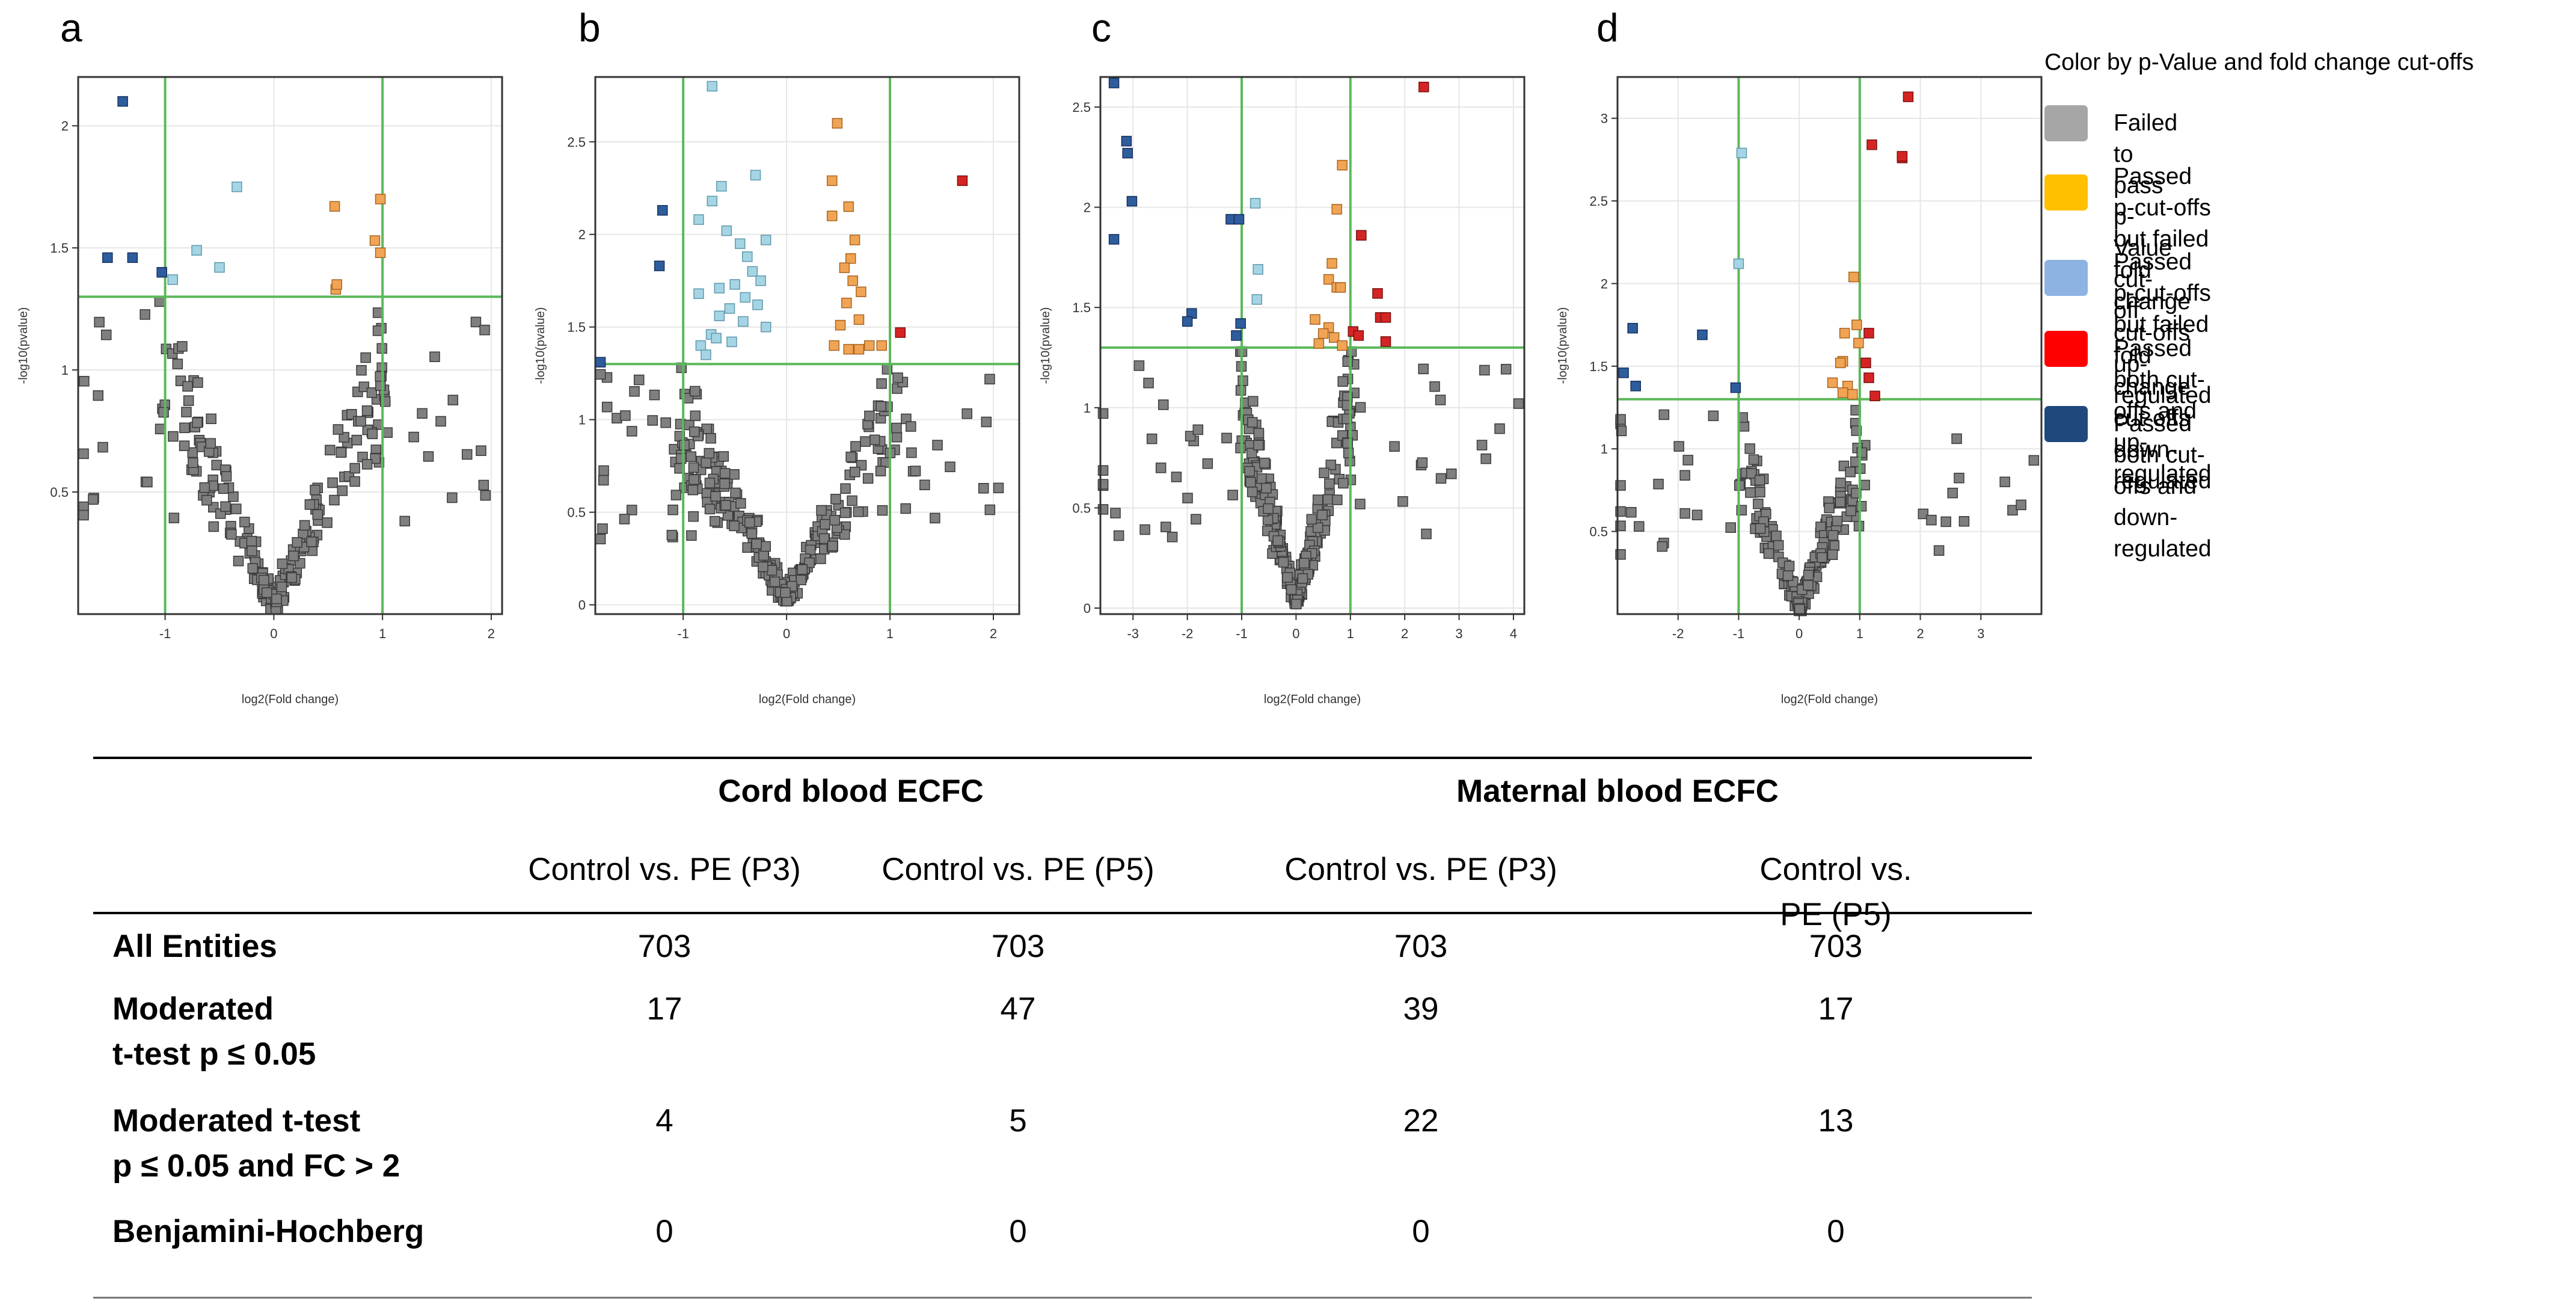 Image resolution: width=2576 pixels, height=1313 pixels. Describe the element at coordinates (1739, 633) in the screenshot. I see `x-tick-label: -1` at that location.